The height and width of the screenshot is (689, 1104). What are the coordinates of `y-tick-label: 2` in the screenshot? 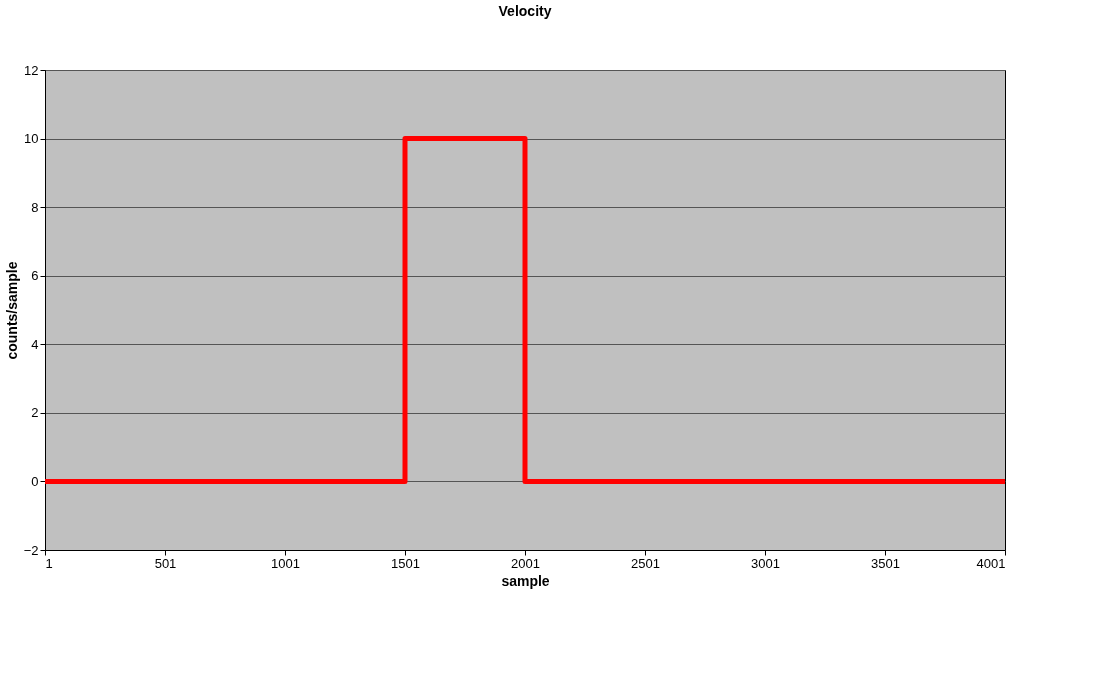 It's located at (35, 413).